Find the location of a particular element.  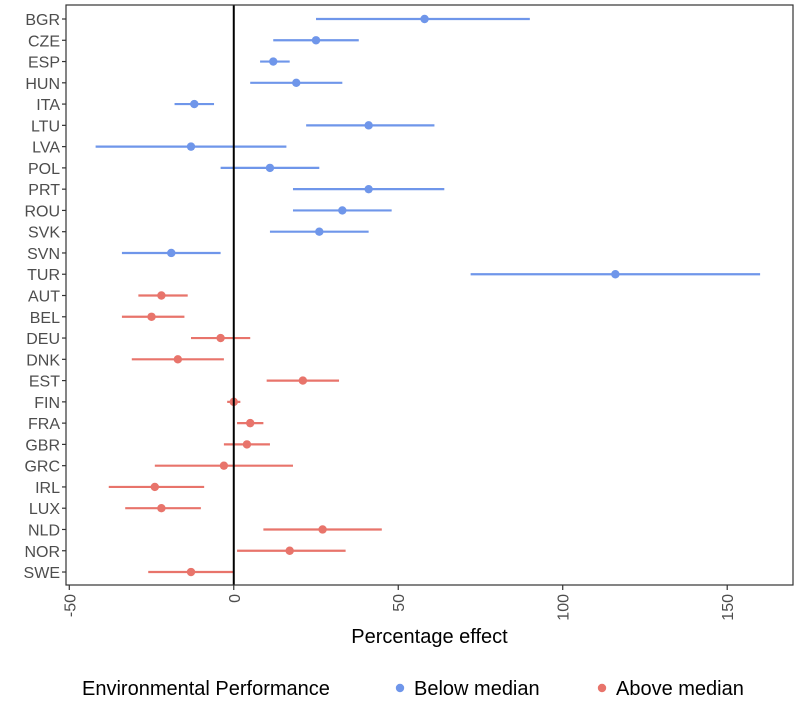

y-tick-label: HUN is located at coordinates (42, 84).